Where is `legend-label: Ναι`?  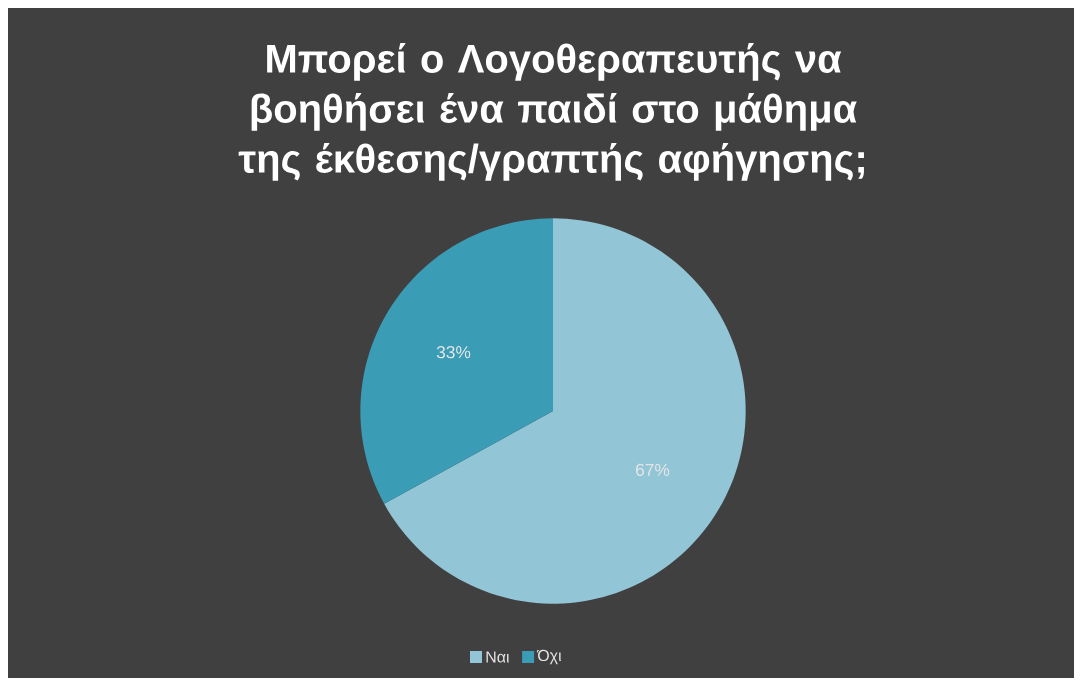 legend-label: Ναι is located at coordinates (498, 657).